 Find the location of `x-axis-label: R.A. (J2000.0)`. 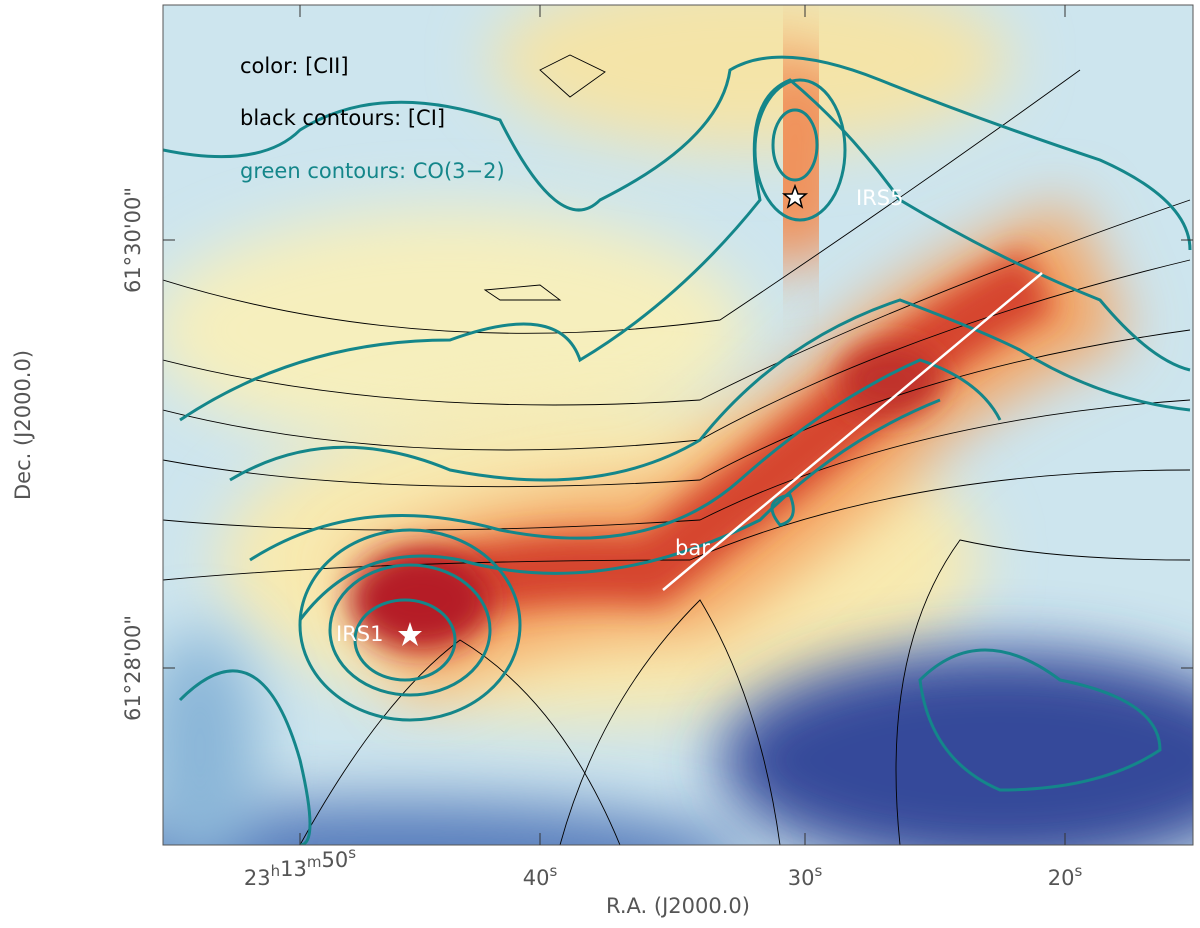

x-axis-label: R.A. (J2000.0) is located at coordinates (678, 906).